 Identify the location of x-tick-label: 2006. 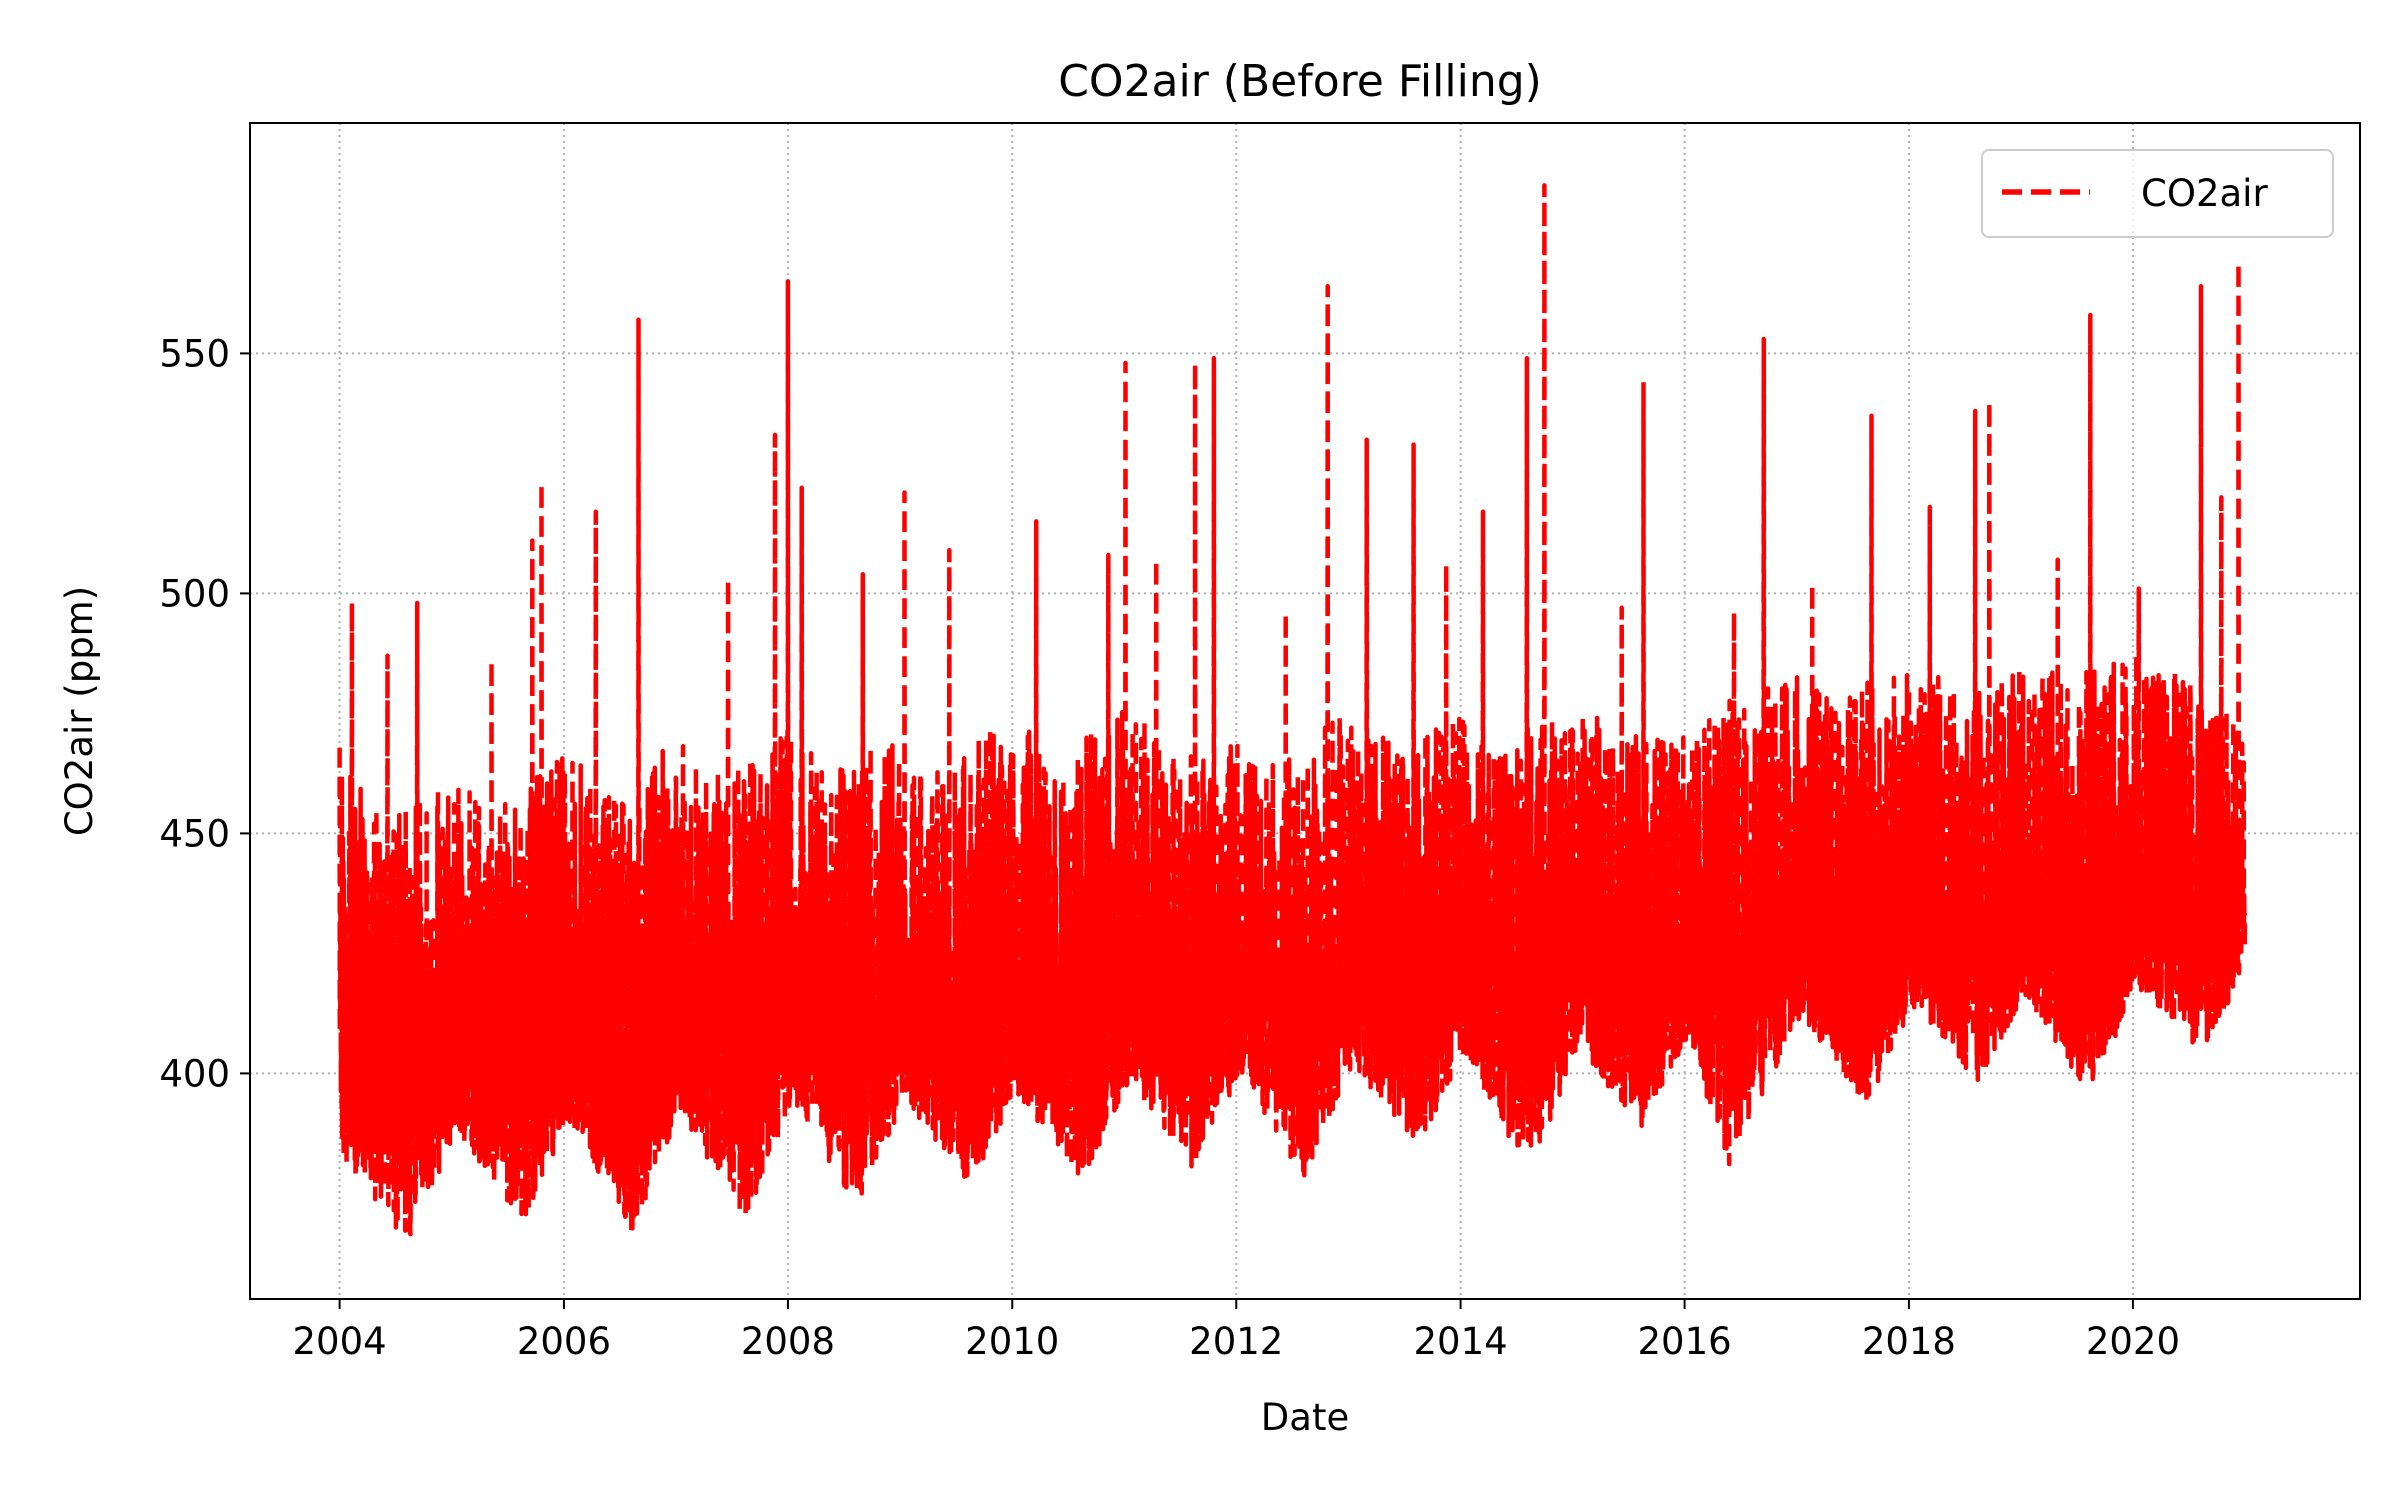
(564, 1341).